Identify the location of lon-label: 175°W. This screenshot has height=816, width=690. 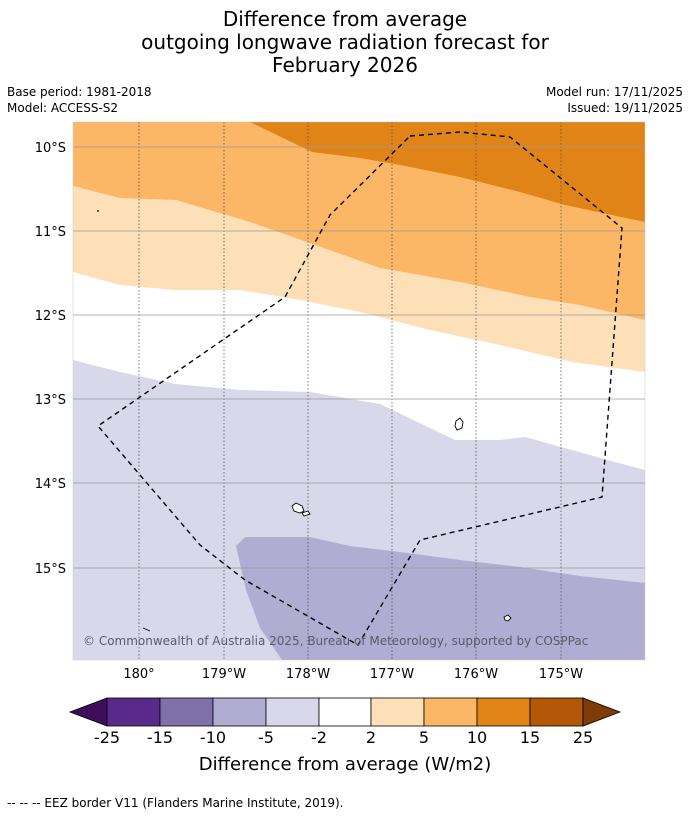
(561, 674).